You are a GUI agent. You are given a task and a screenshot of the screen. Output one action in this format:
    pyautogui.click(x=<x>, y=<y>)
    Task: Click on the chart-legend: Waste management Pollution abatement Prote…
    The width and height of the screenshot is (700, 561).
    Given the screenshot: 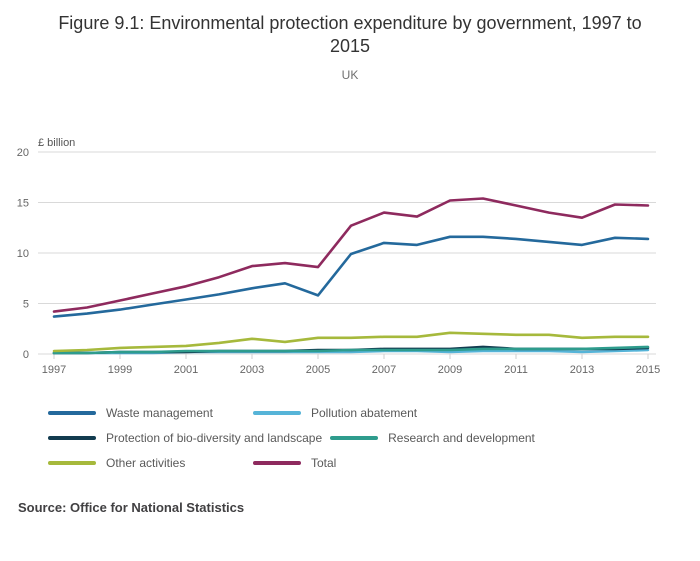 What is the action you would take?
    pyautogui.click(x=369, y=438)
    